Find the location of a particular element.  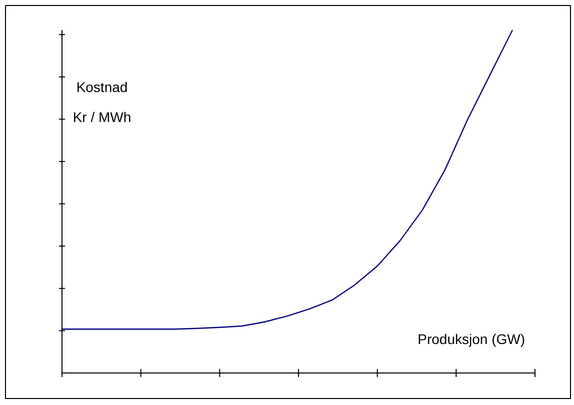

y-axis-title: Kostnad Kr / MWh is located at coordinates (102, 101).